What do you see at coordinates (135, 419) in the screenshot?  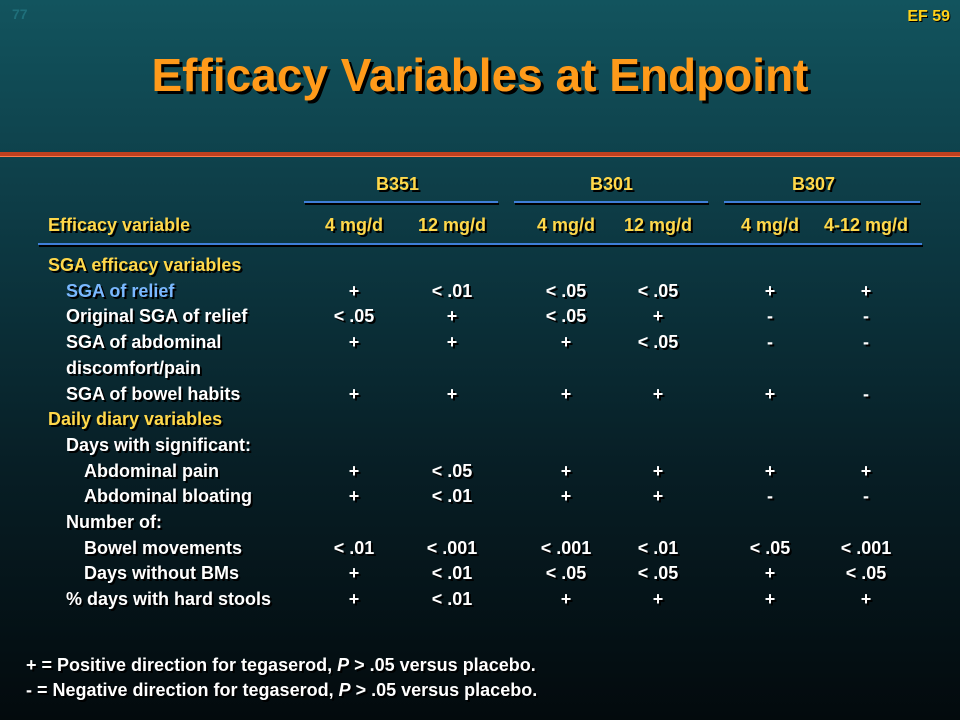 I see `section-daily-diary-label: Daily diary variables` at bounding box center [135, 419].